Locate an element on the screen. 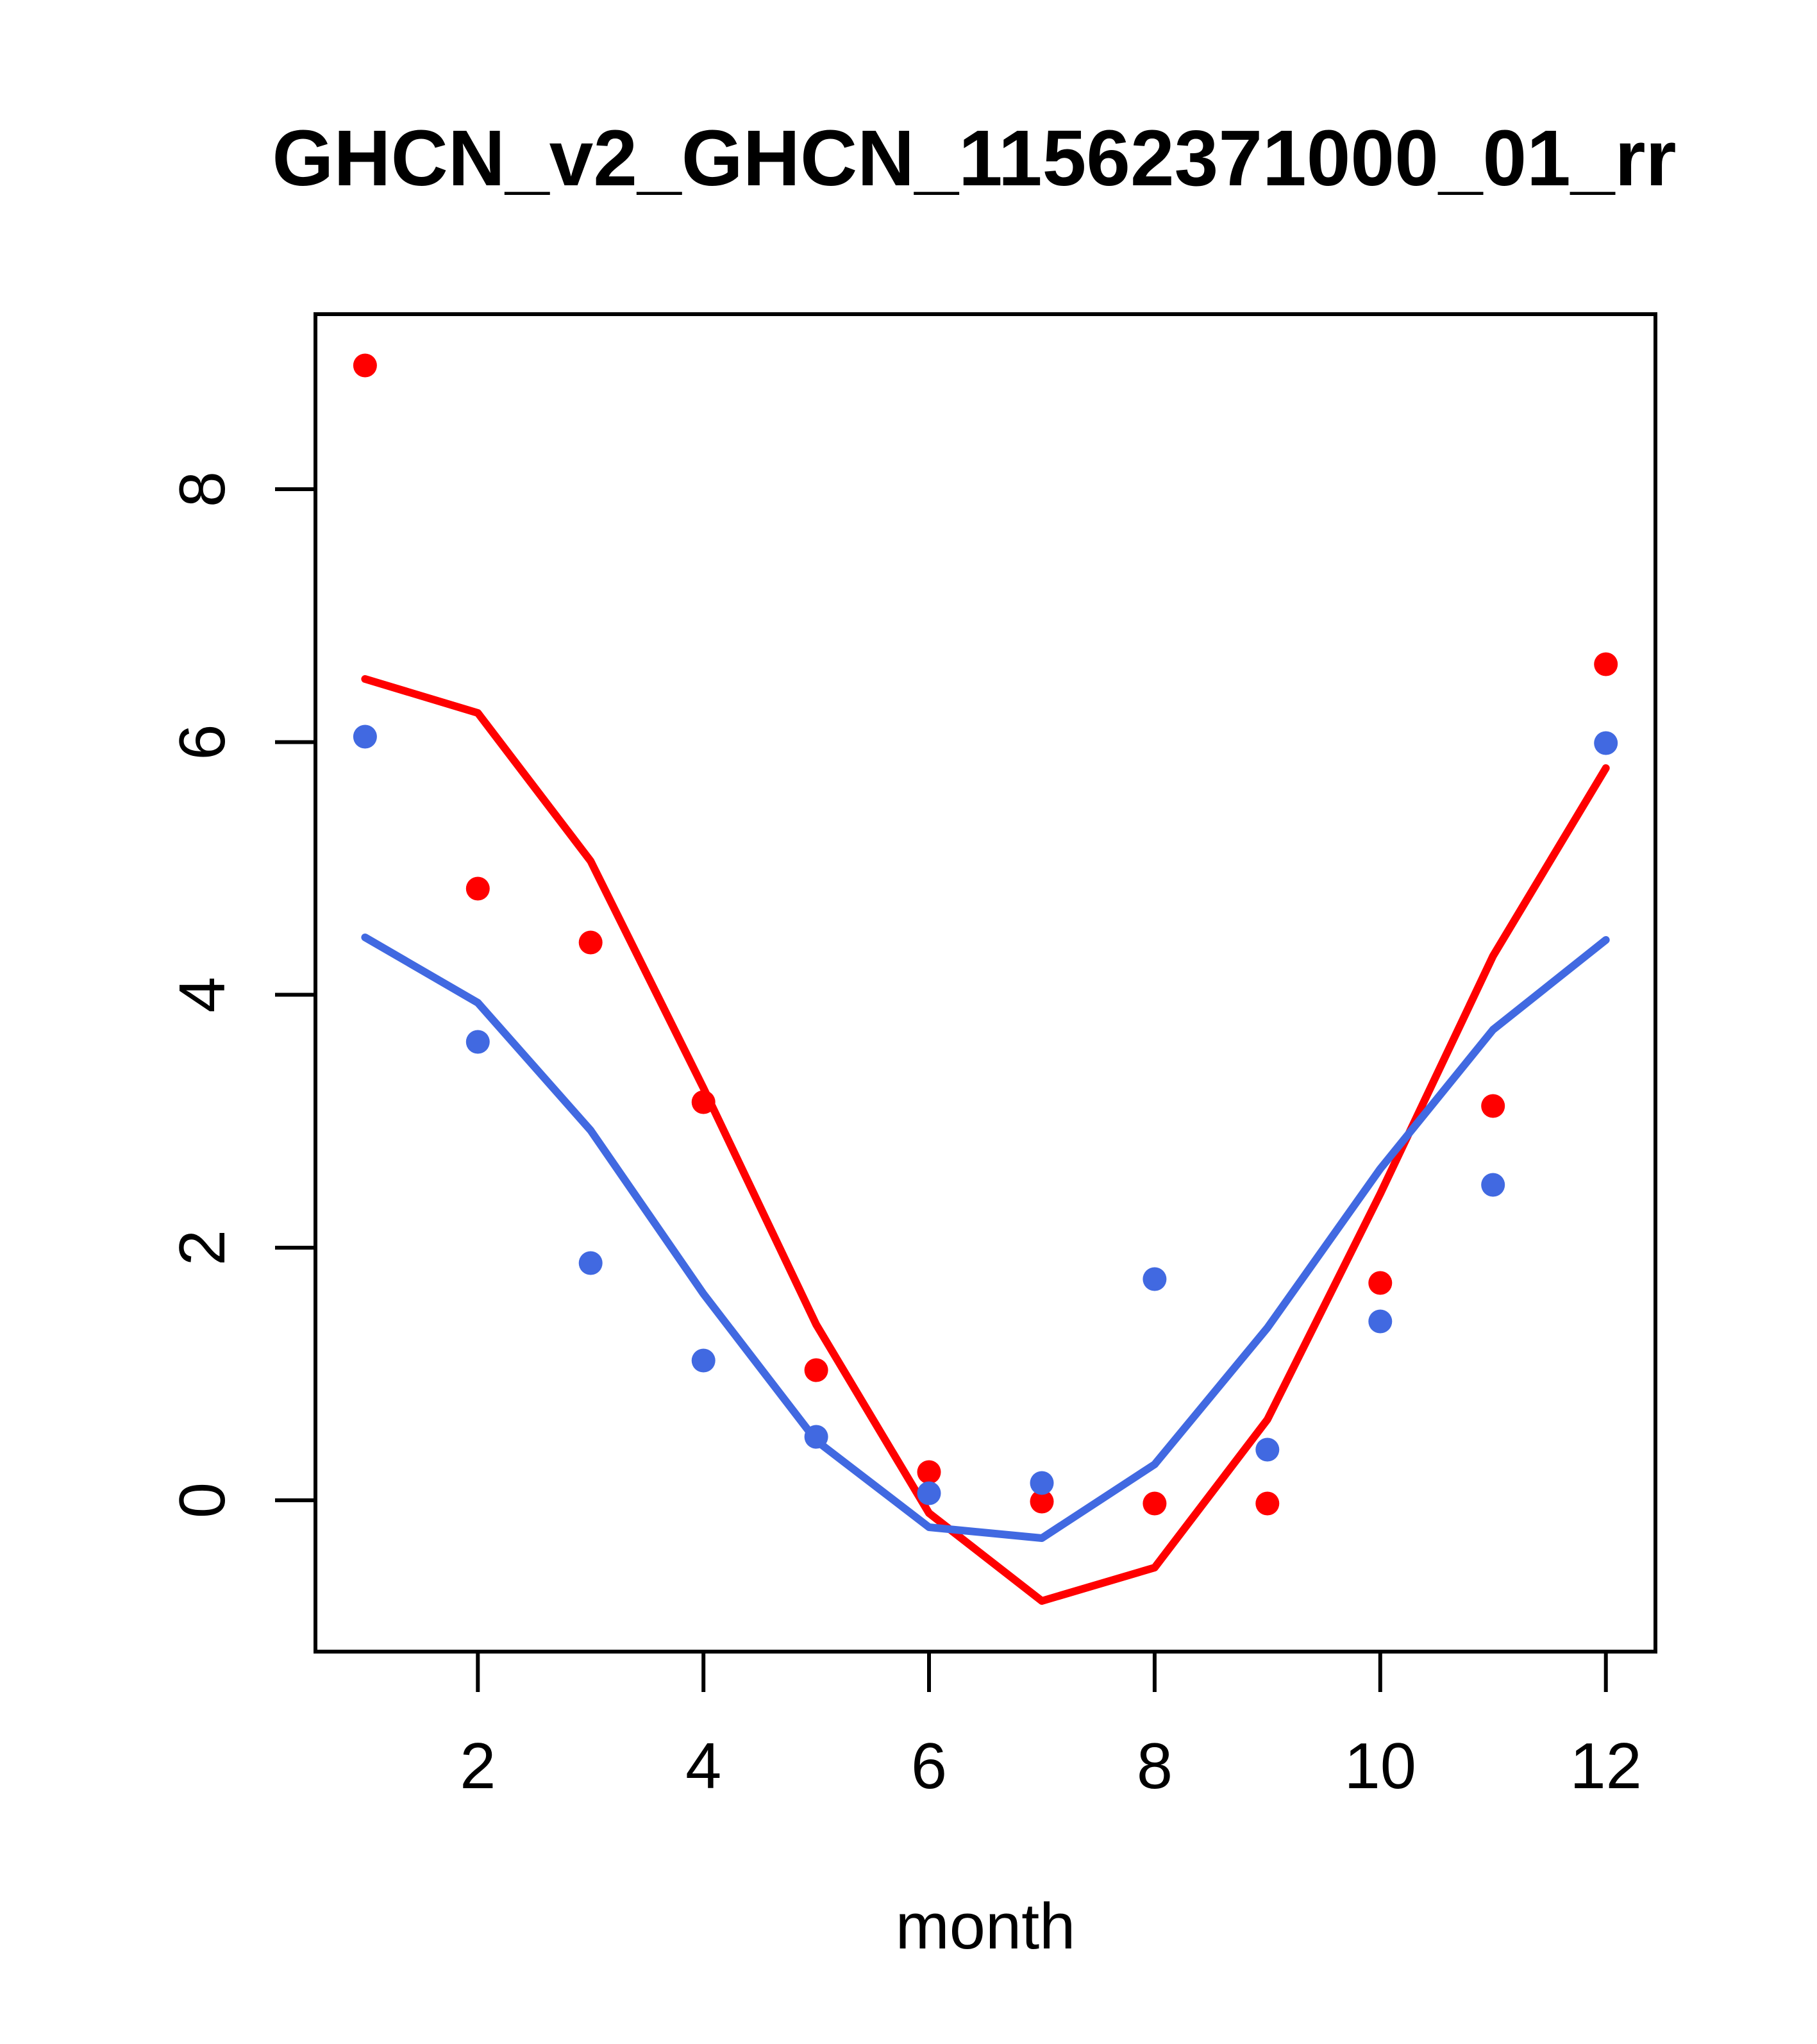  svg-text: 0 is located at coordinates (203, 1500).